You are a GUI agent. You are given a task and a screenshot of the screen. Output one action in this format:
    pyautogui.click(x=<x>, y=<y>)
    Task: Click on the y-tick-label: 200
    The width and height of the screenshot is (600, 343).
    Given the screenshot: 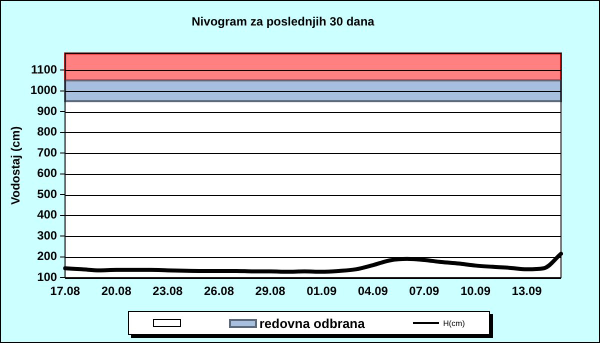 What is the action you would take?
    pyautogui.click(x=47, y=256)
    